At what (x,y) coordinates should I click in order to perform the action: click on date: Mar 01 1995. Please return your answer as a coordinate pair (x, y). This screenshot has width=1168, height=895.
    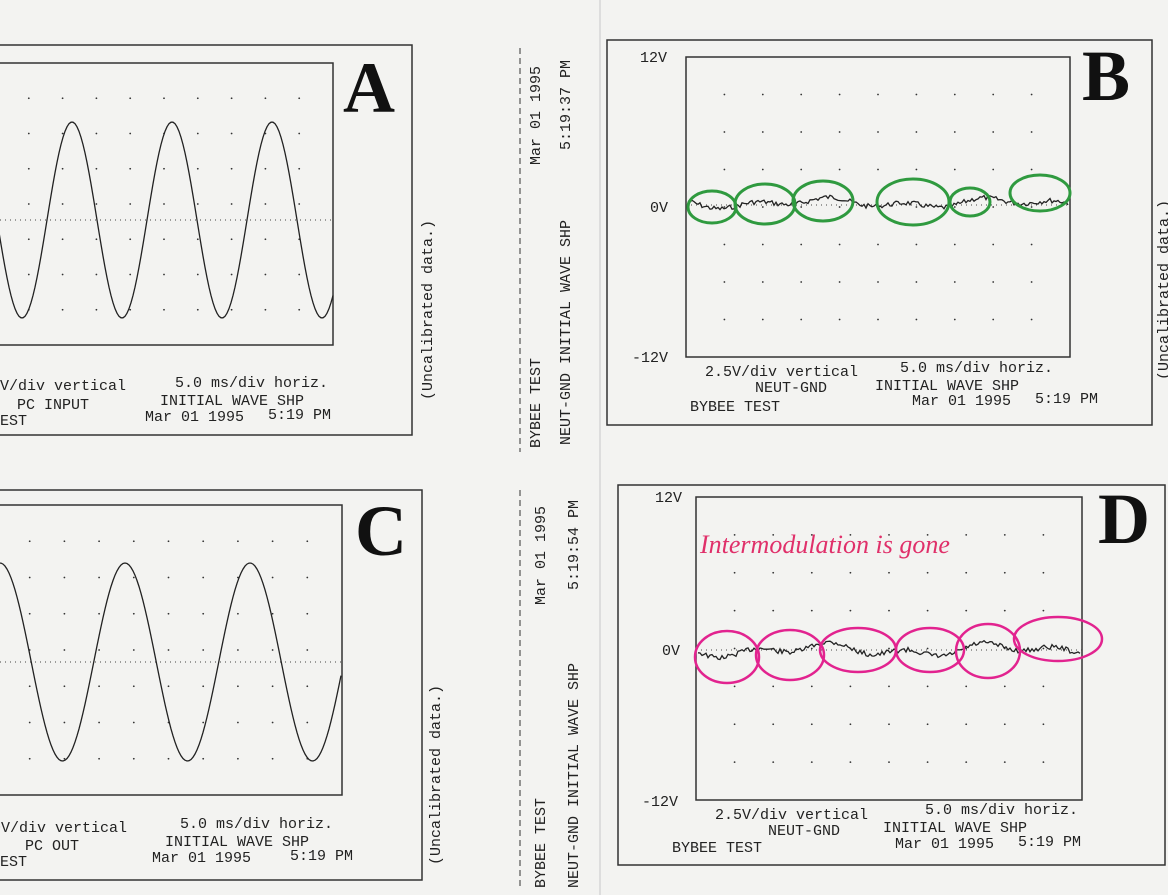
    Looking at the image, I should click on (194, 417).